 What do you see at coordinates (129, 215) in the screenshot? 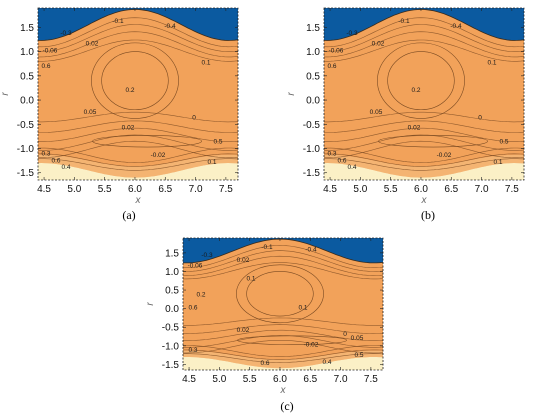
I see `panel-caption-a: (a)` at bounding box center [129, 215].